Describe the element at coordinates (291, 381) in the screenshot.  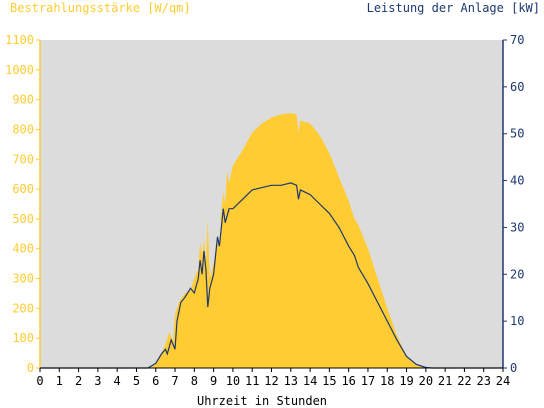
I see `x-tick-label: 13` at that location.